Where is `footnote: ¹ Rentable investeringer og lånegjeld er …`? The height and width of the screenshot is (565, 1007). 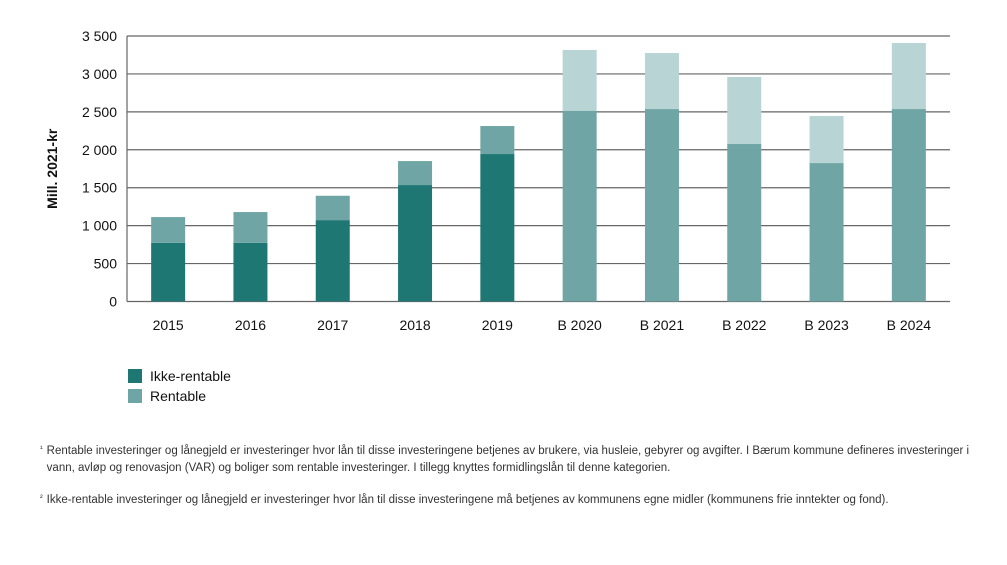
footnote: ¹ Rentable investeringer og lånegjeld er … is located at coordinates (505, 460).